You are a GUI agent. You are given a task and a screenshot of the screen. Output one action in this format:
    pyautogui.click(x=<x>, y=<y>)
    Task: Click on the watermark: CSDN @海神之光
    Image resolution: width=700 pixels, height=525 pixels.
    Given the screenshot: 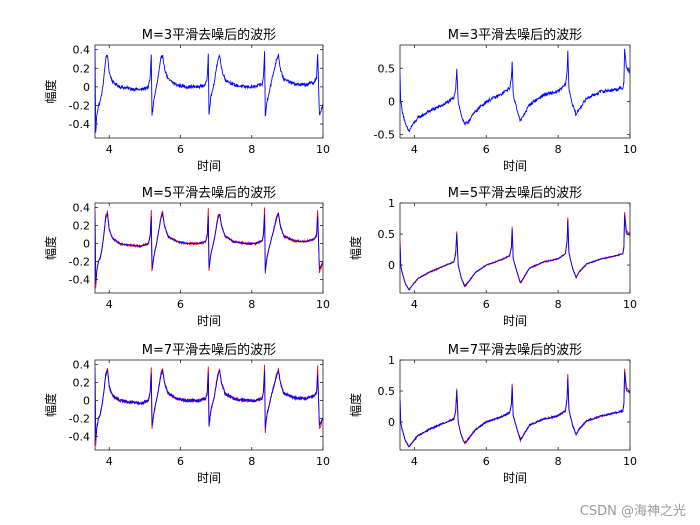 What is the action you would take?
    pyautogui.click(x=632, y=511)
    